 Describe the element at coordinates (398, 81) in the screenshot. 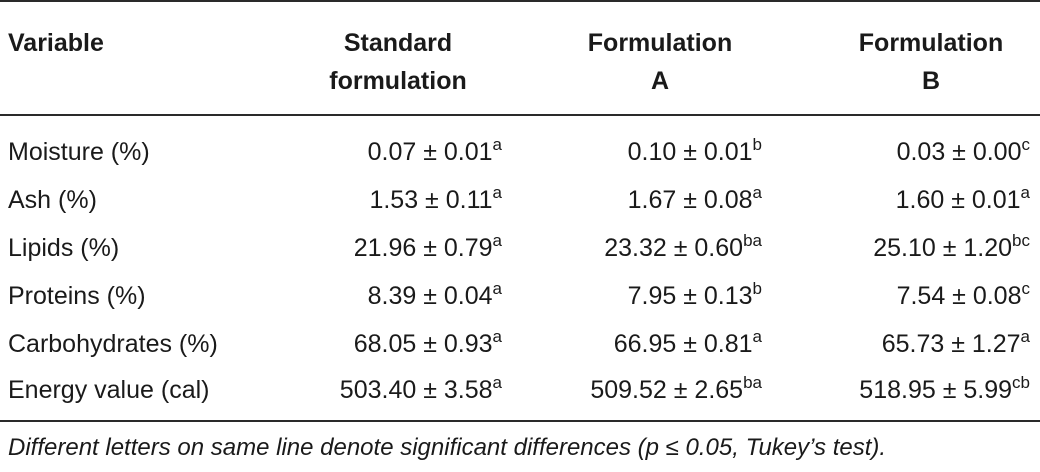

I see `header-standard-line2: formulation` at that location.